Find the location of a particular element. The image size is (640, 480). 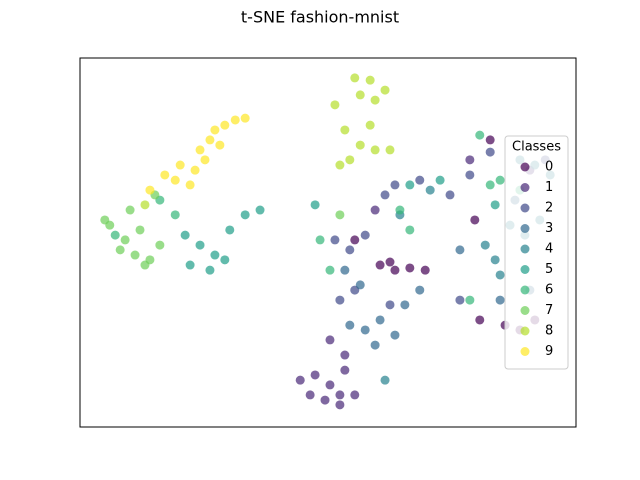

legend-label: 2 is located at coordinates (549, 208).